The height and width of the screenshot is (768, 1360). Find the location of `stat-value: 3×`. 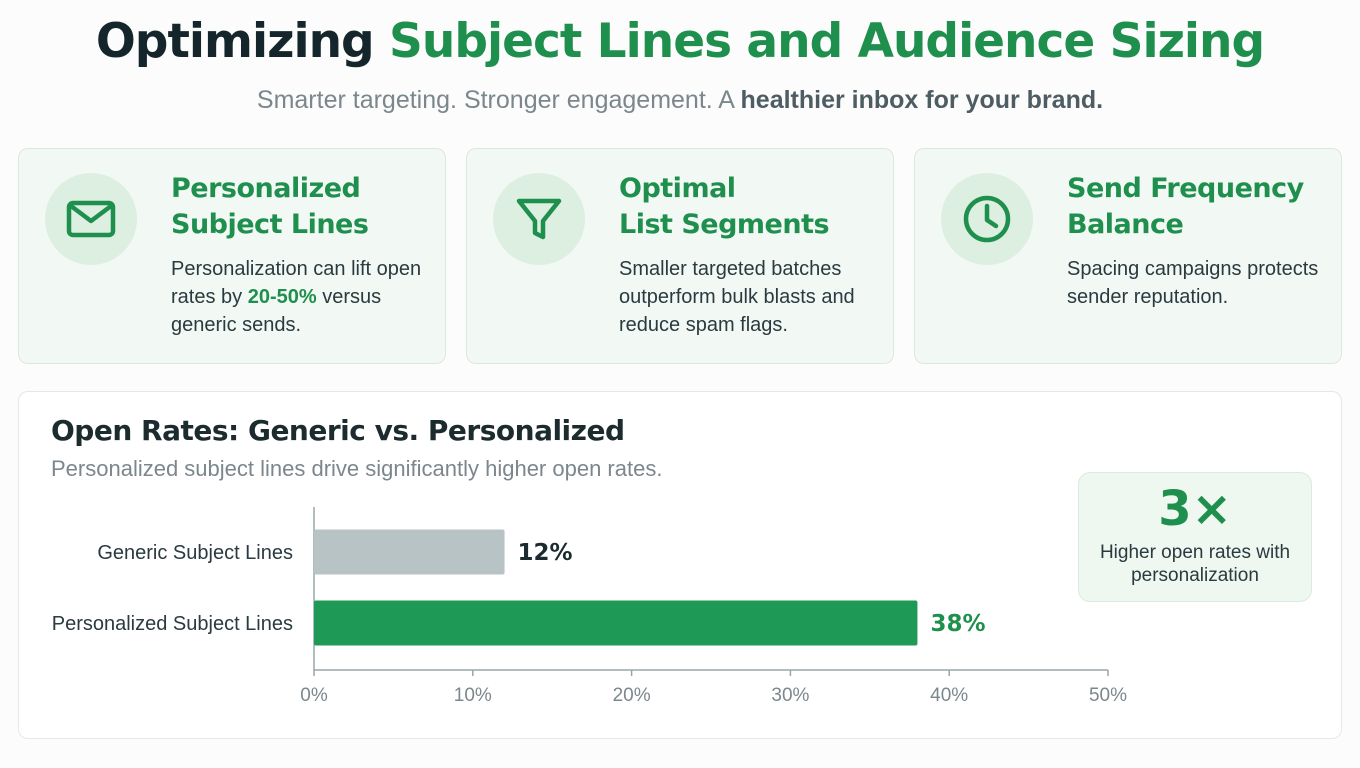

stat-value: 3× is located at coordinates (1195, 509).